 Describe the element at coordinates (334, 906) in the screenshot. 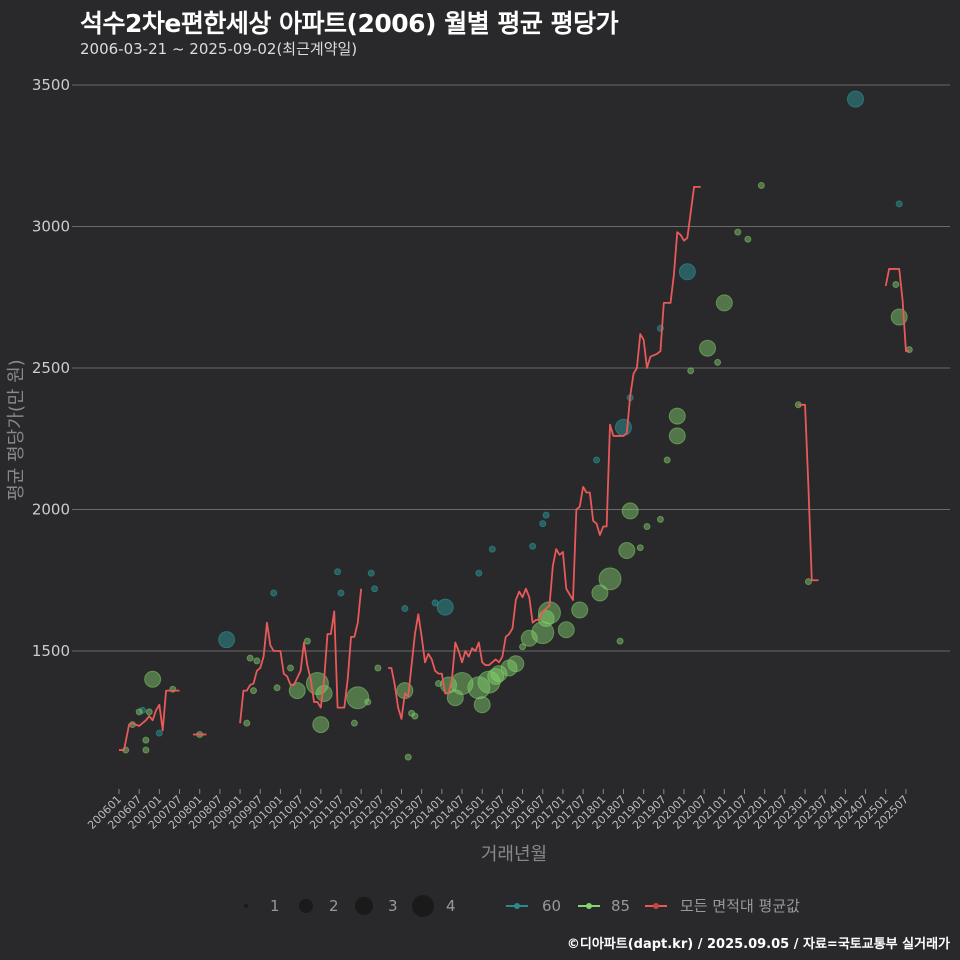

I see `legend-size-2: 2` at that location.